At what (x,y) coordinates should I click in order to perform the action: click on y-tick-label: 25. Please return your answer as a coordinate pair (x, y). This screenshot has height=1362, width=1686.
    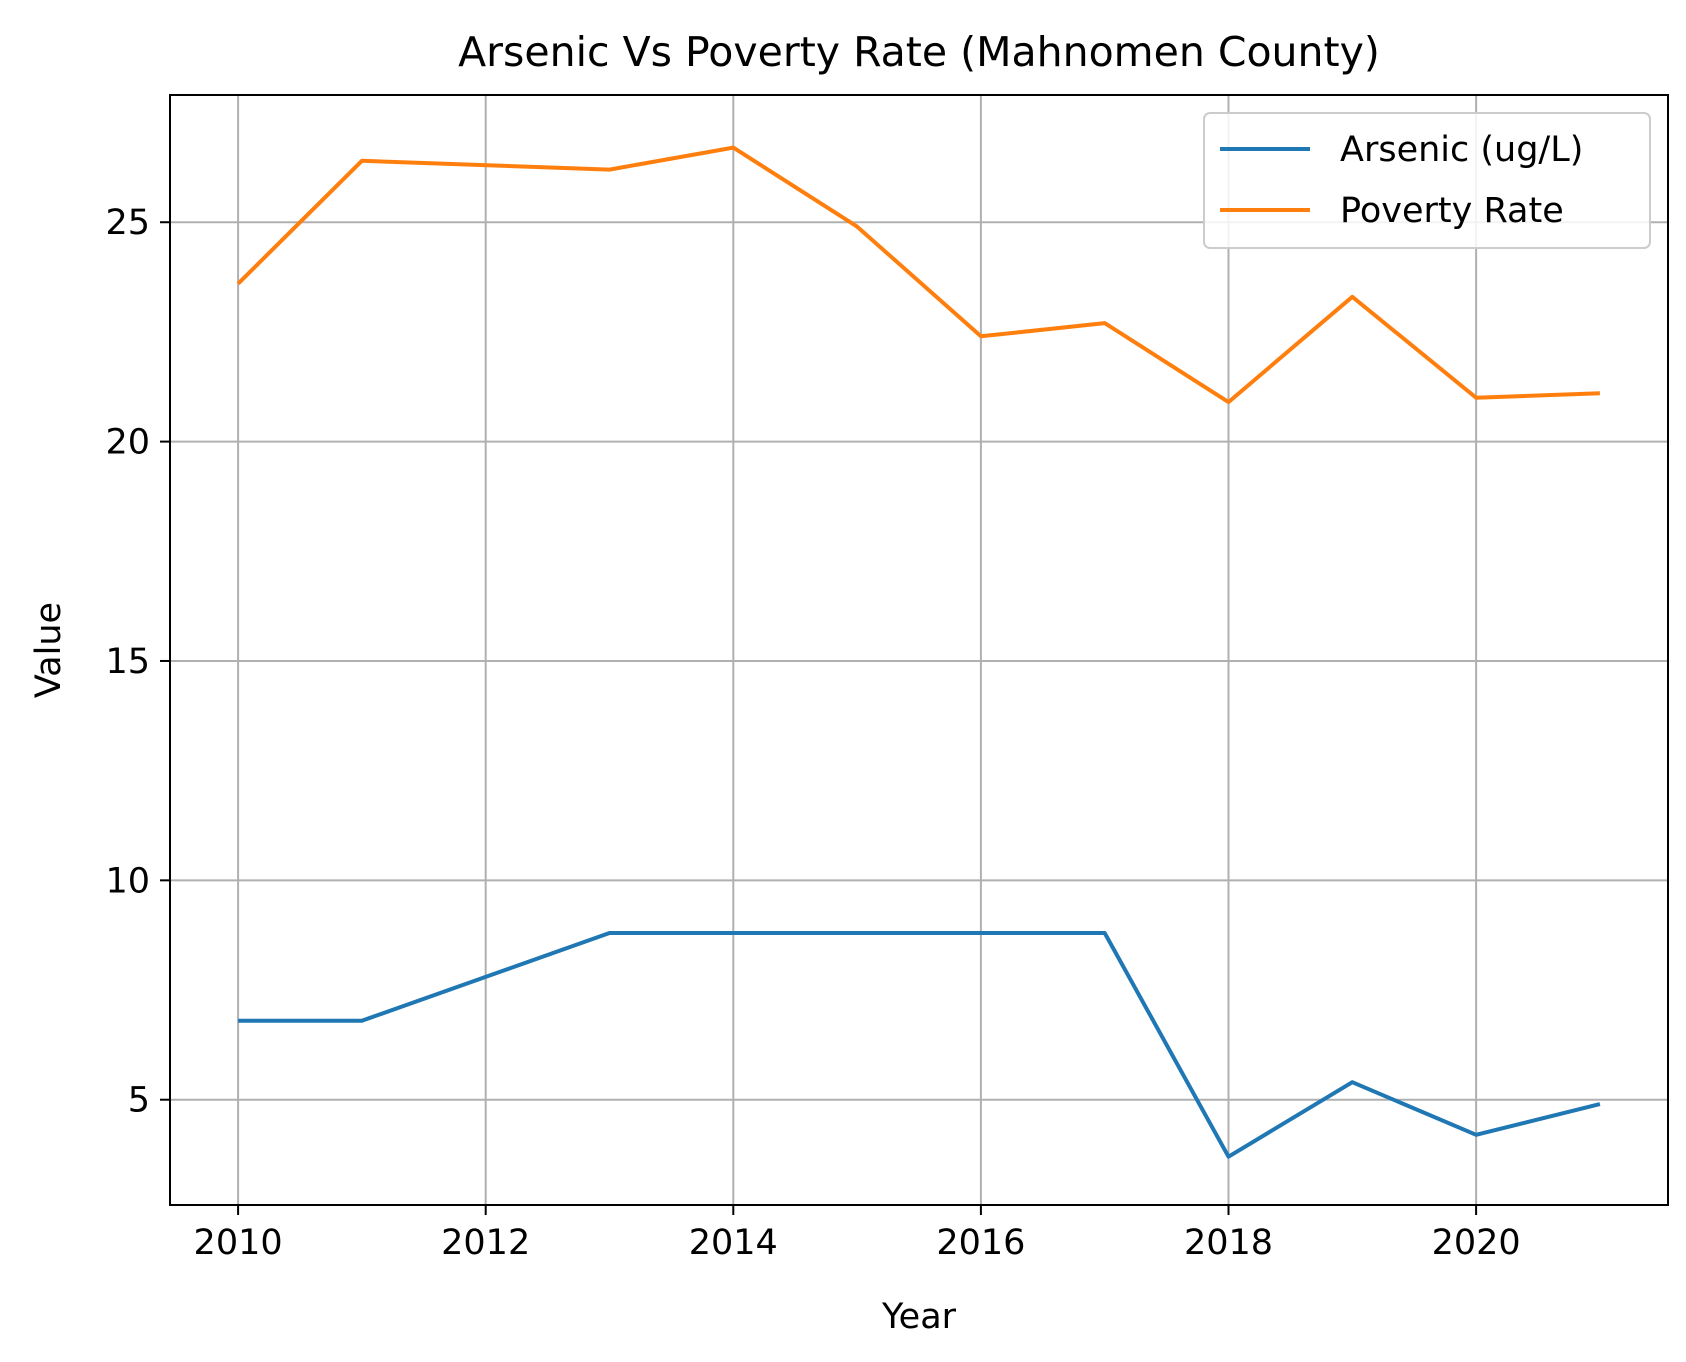
    Looking at the image, I should click on (127, 223).